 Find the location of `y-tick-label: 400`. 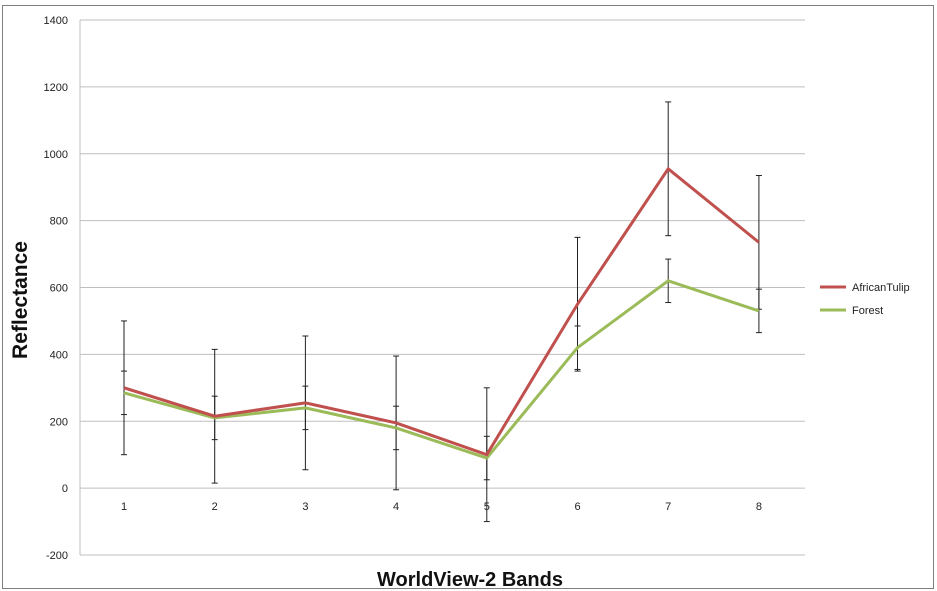

y-tick-label: 400 is located at coordinates (59, 355).